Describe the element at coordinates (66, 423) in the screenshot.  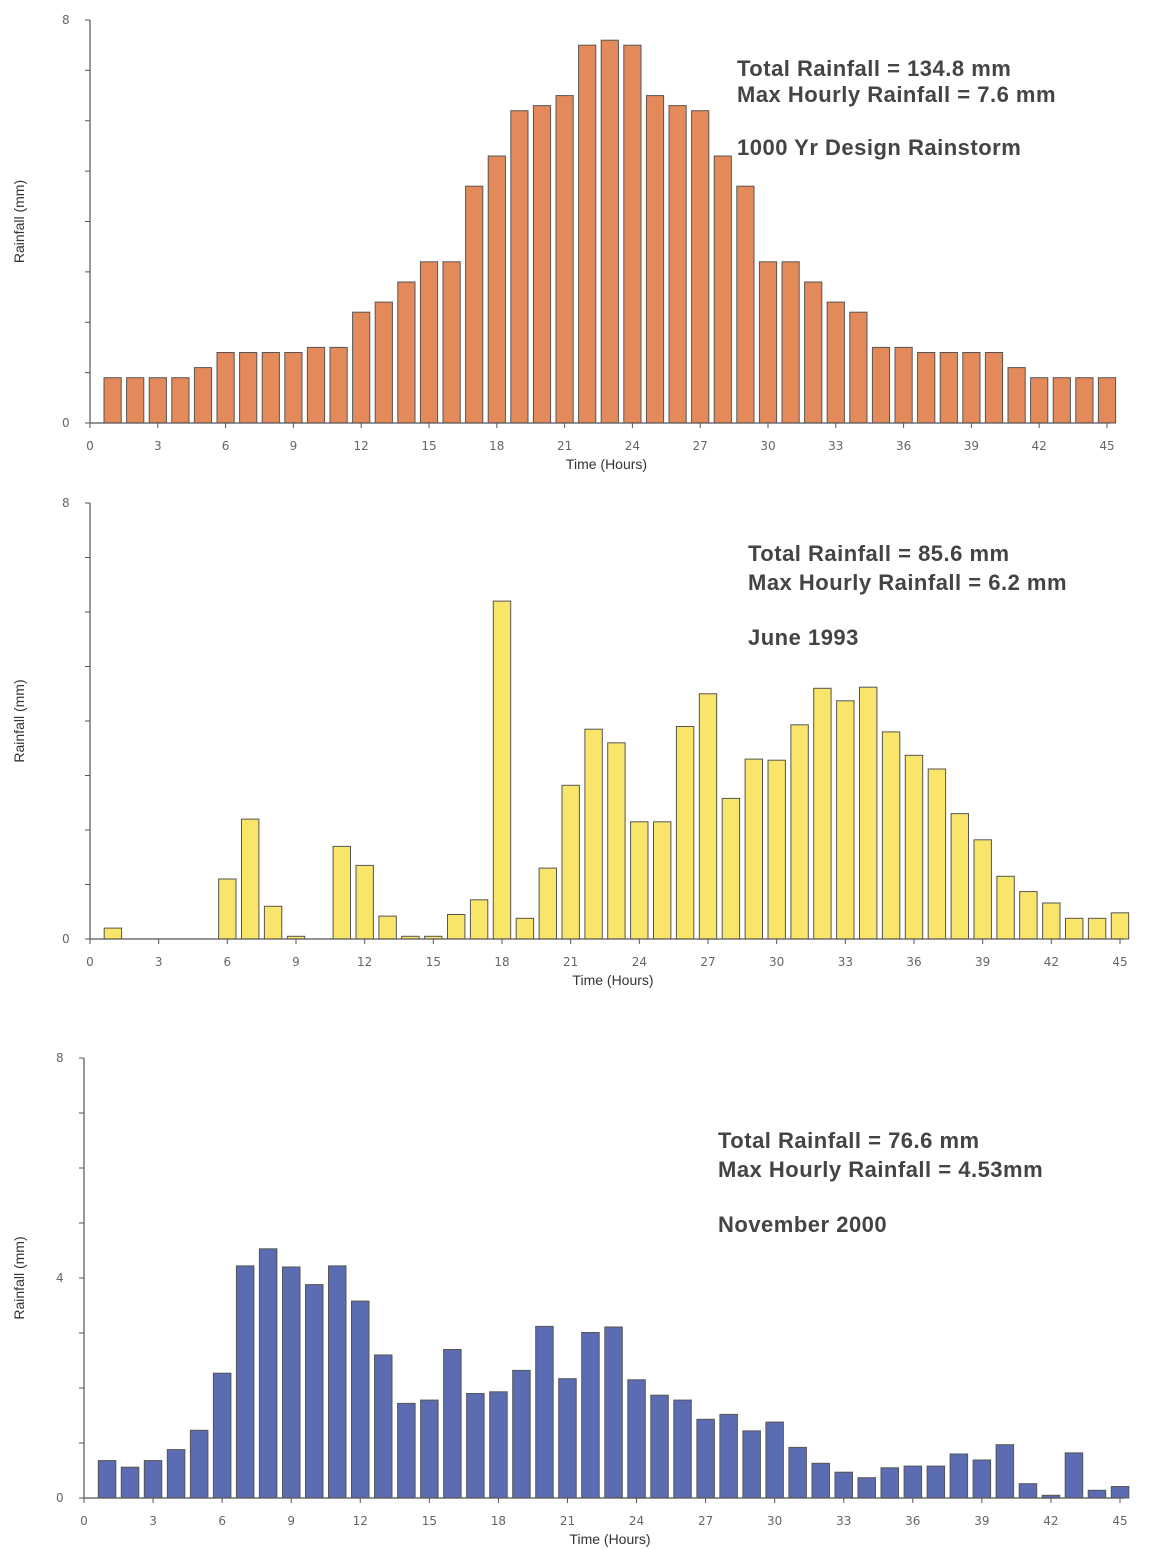
I see `y-tick-label: 0` at that location.